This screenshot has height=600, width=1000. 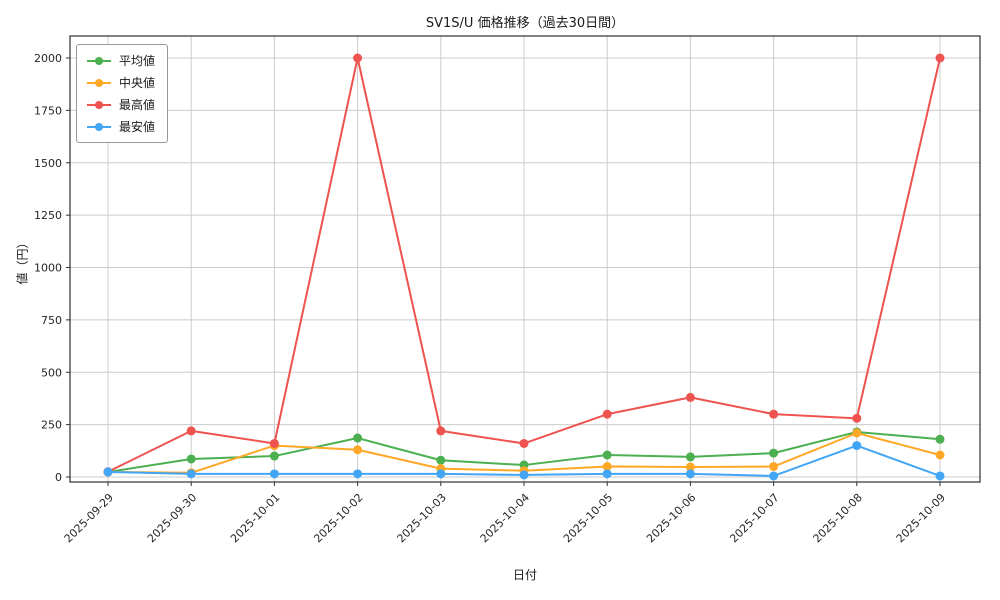 I want to click on series-lowest, so click(x=524, y=461).